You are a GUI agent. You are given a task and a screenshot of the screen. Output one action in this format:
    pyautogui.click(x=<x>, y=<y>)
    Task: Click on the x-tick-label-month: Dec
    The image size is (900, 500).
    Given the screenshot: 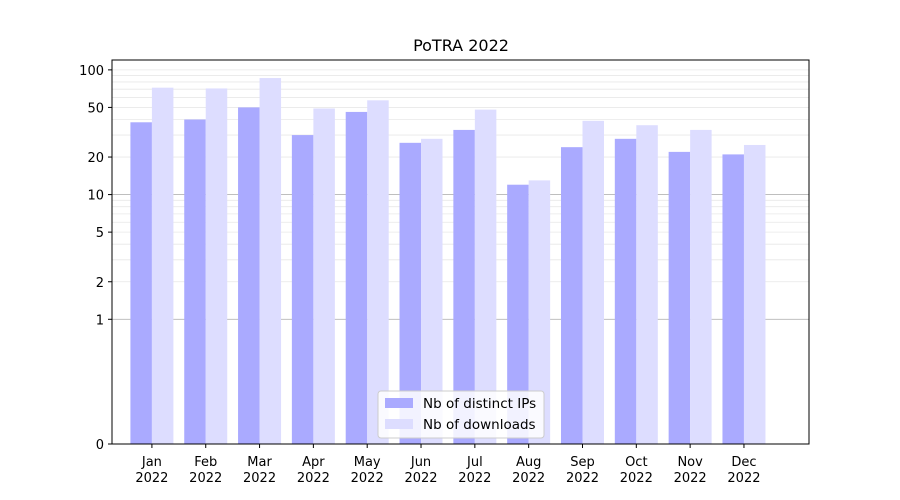 What is the action you would take?
    pyautogui.click(x=743, y=462)
    